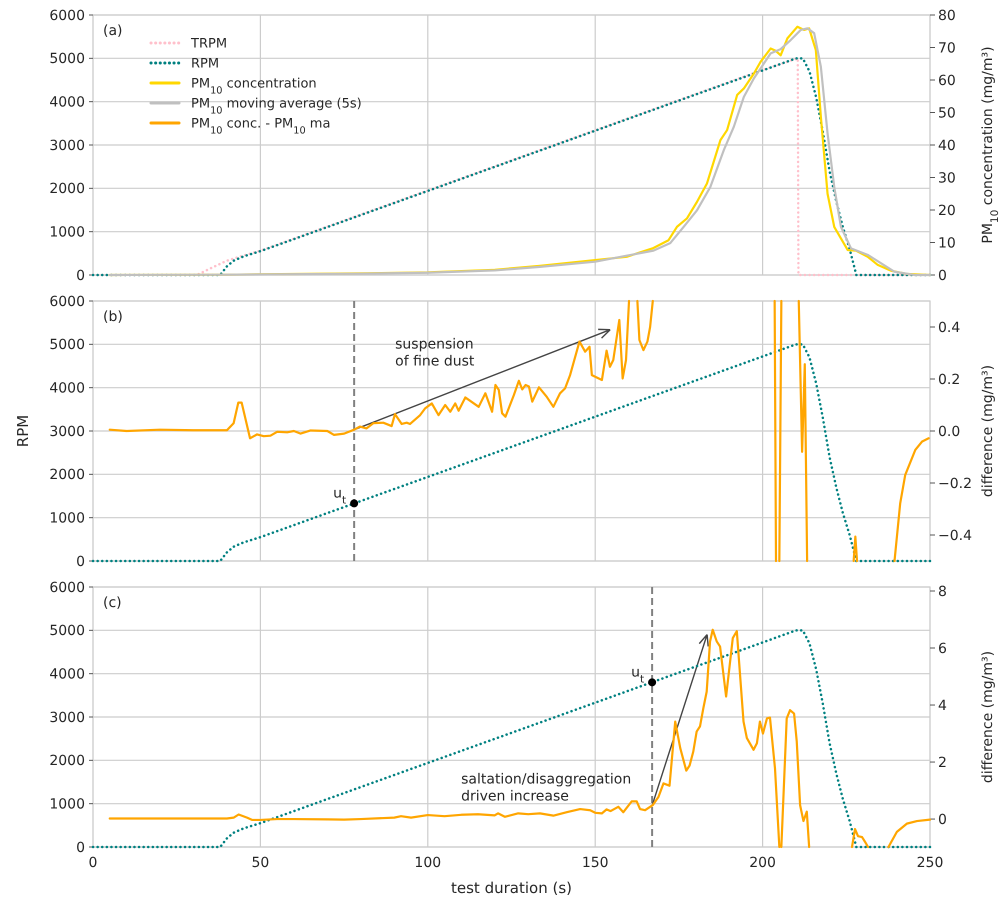 The height and width of the screenshot is (903, 999). Describe the element at coordinates (209, 44) in the screenshot. I see `legend-label: TRPM` at that location.